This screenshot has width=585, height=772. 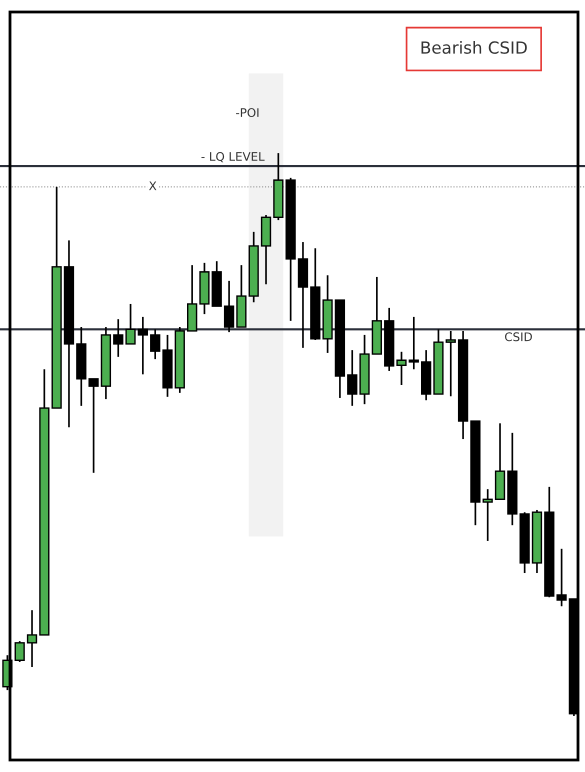 I want to click on text: -POI, so click(x=247, y=113).